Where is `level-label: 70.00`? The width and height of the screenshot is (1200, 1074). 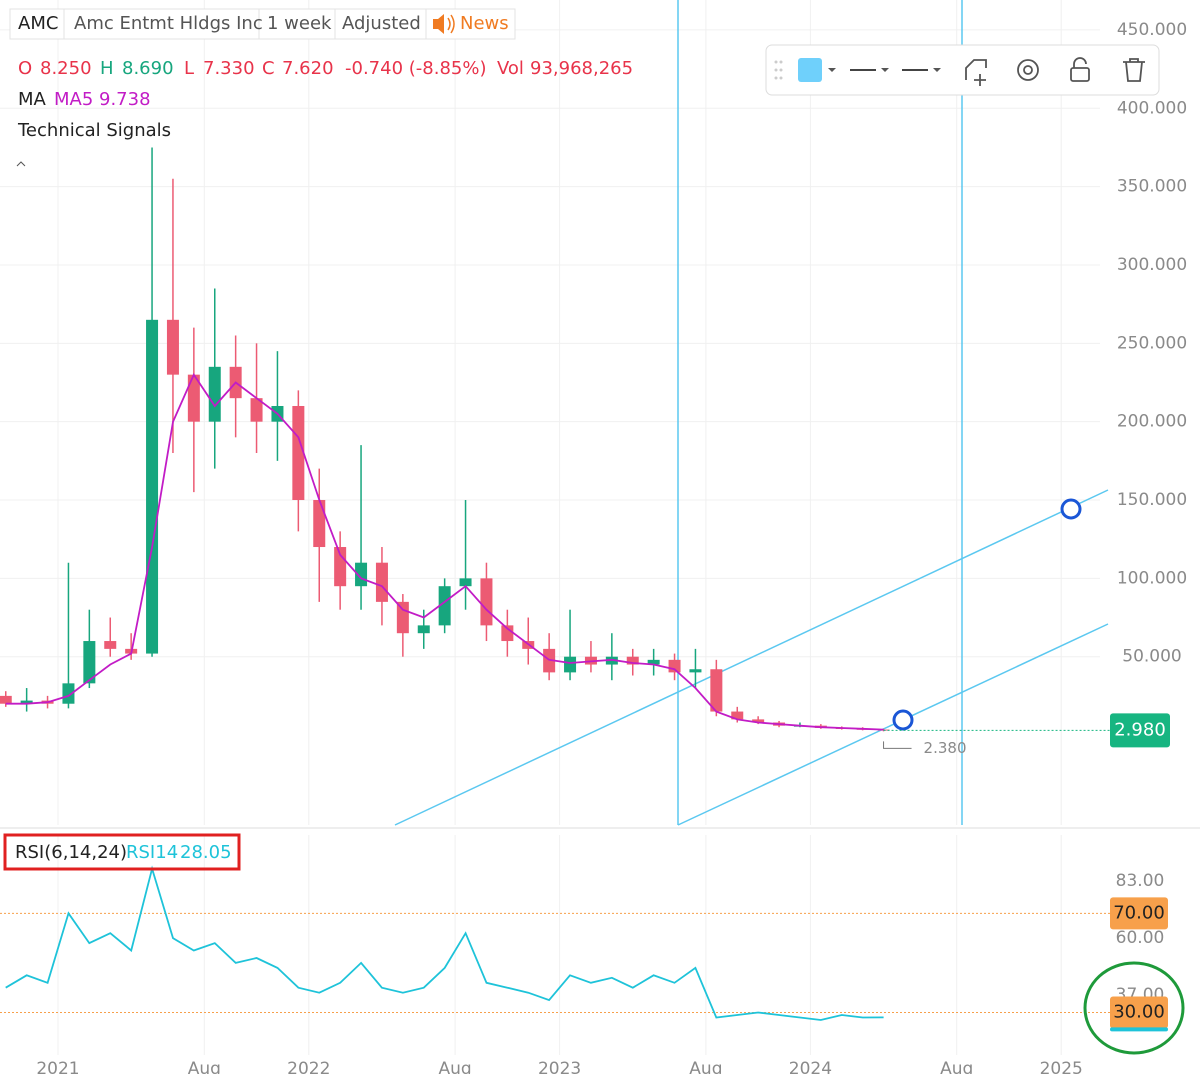
level-label: 70.00 is located at coordinates (1139, 912).